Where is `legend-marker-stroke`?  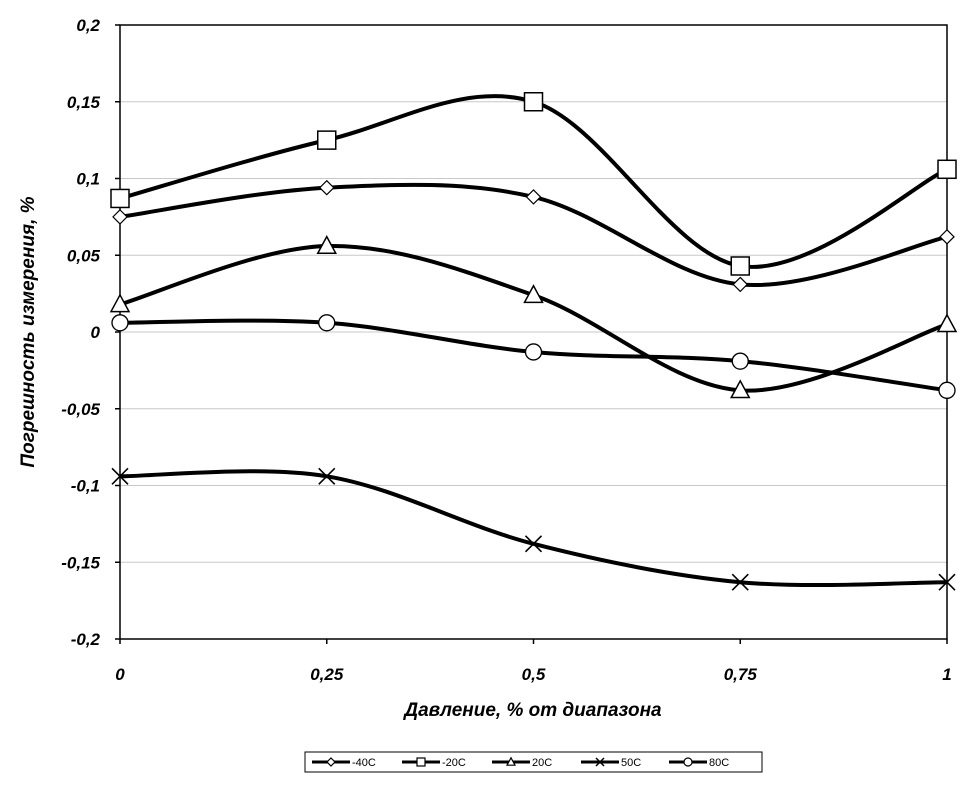
legend-marker-stroke is located at coordinates (600, 762).